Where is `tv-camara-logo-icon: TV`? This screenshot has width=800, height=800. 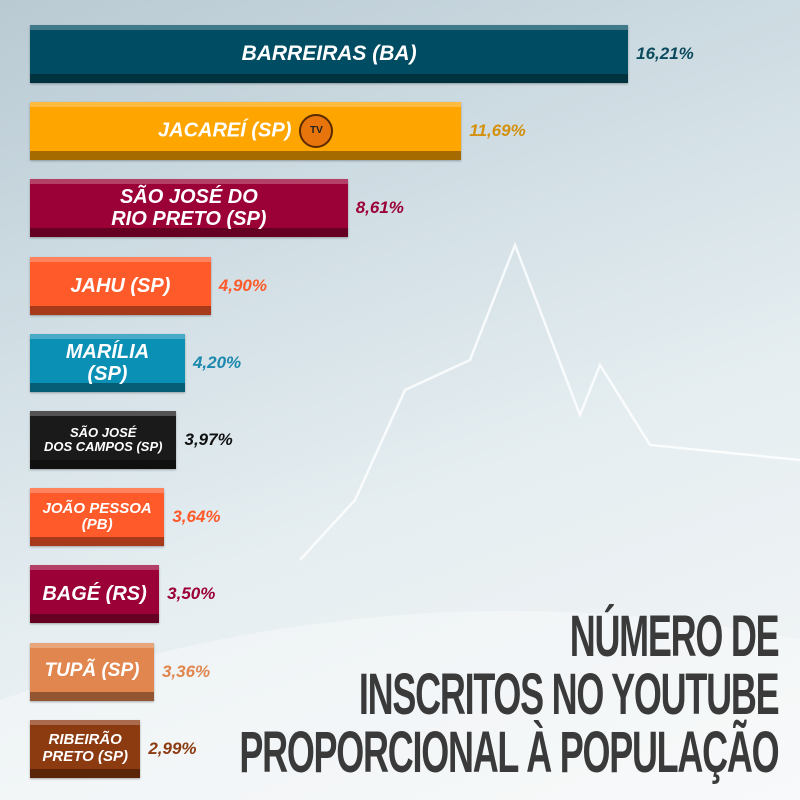 tv-camara-logo-icon: TV is located at coordinates (316, 131).